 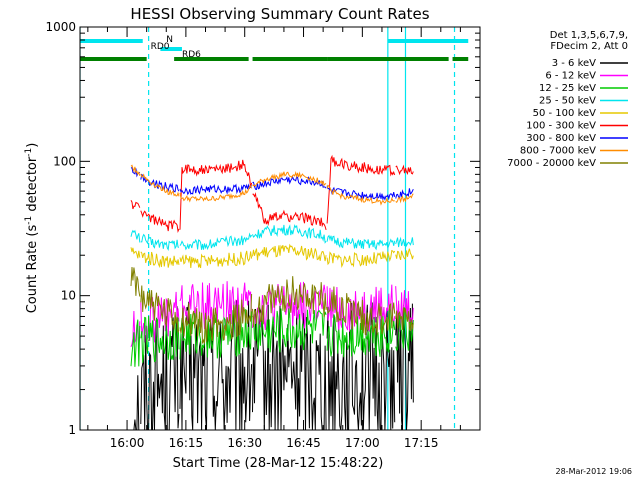 I want to click on legend-entry-label: 7000 - 20000 keV, so click(x=551, y=163).